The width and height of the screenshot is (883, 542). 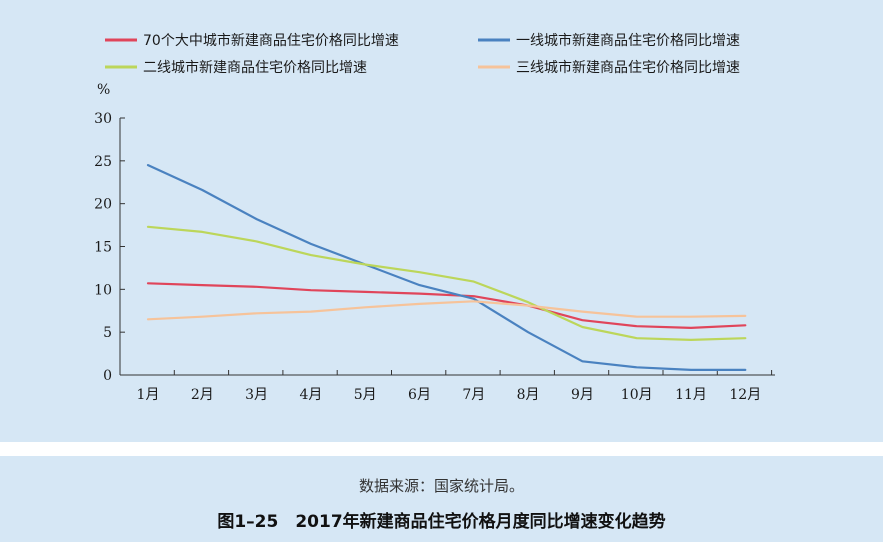 What do you see at coordinates (148, 395) in the screenshot?
I see `x-tick-label: 1月` at bounding box center [148, 395].